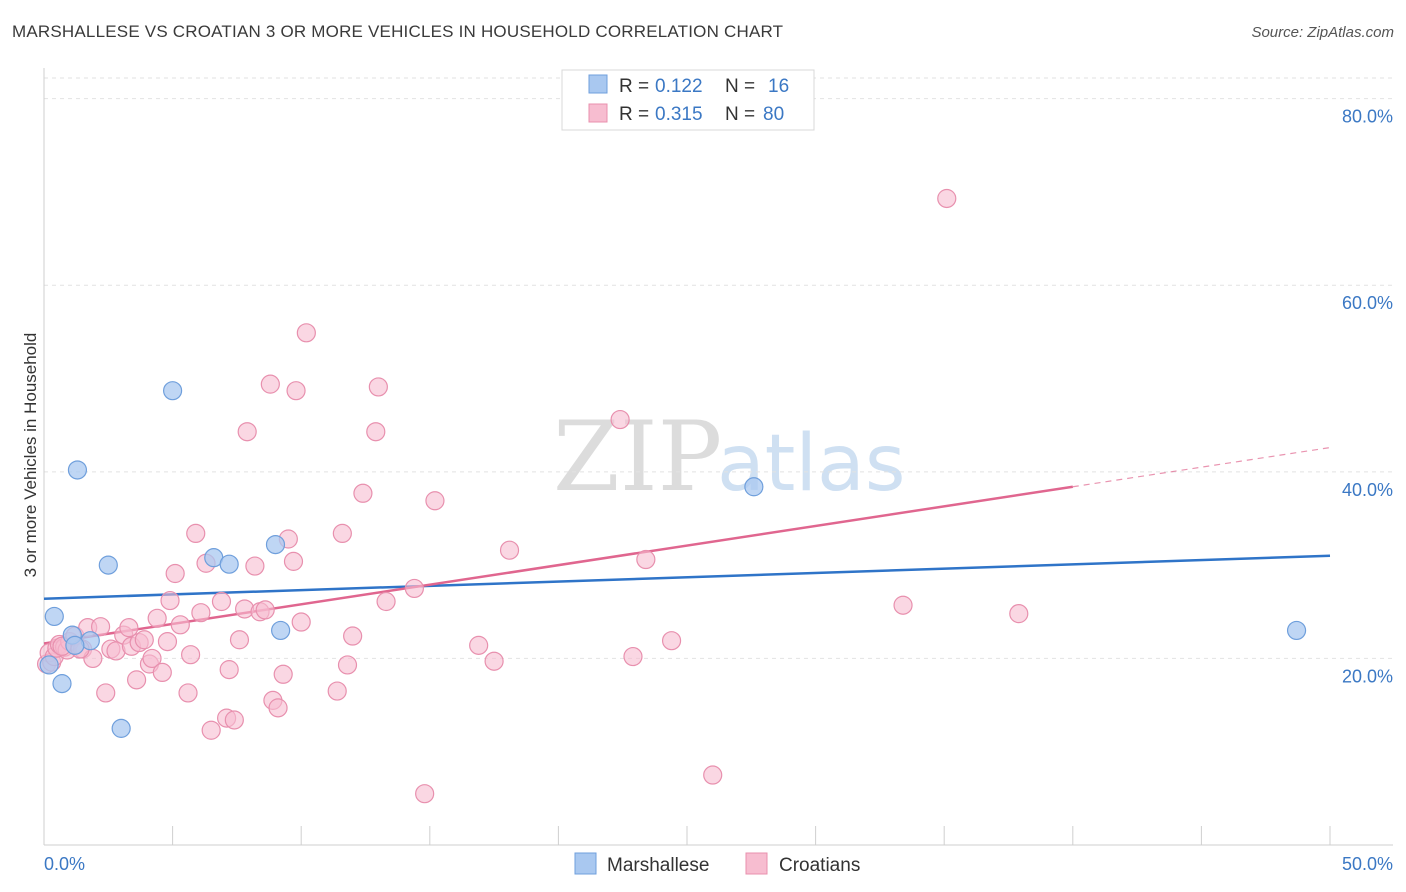  Describe the element at coordinates (598, 113) in the screenshot. I see `legend-swatch-croatians` at that location.